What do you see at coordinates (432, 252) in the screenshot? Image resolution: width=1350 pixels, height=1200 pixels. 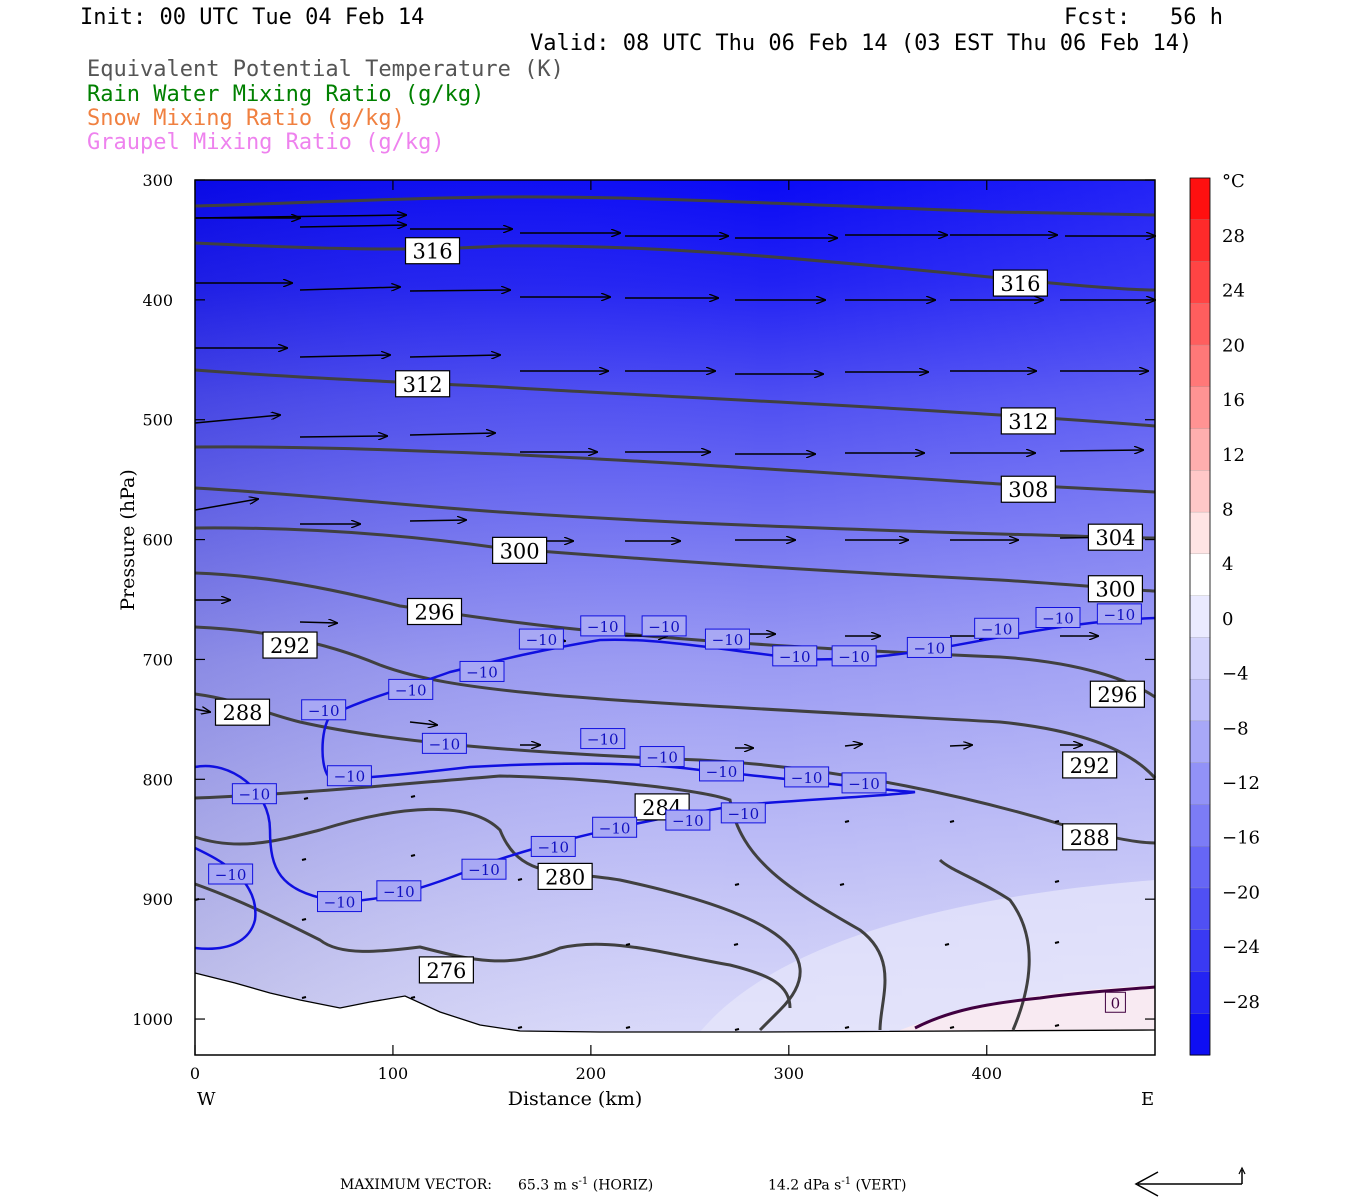 I see `theta-e-label-text: 316` at bounding box center [432, 252].